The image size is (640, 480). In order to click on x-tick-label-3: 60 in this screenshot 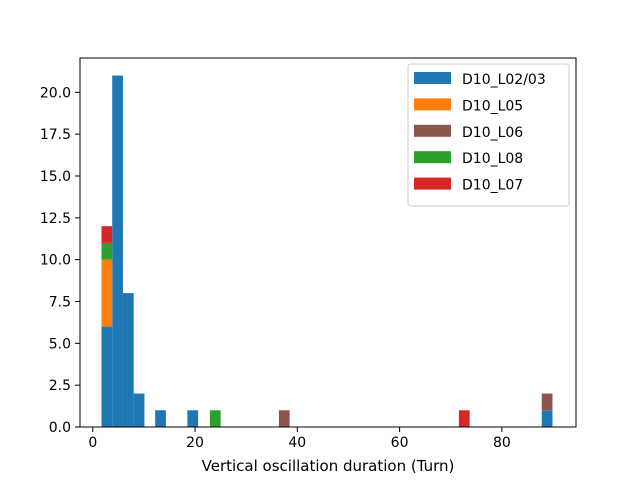, I will do `click(400, 443)`.